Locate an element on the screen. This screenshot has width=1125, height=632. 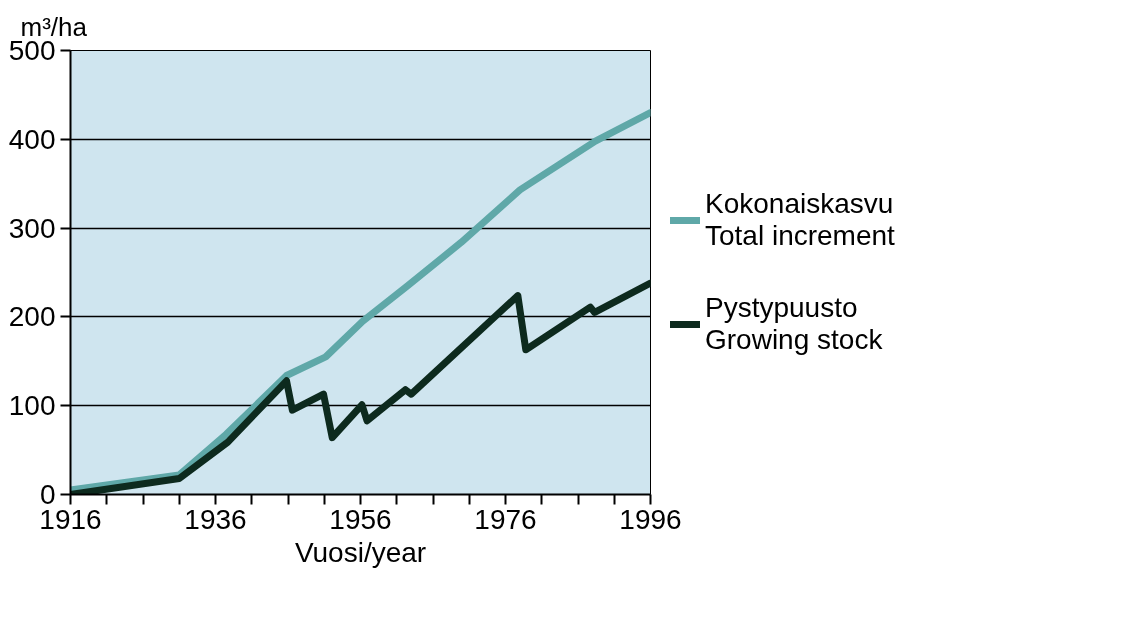
y-tick-label: 400 is located at coordinates (32, 139).